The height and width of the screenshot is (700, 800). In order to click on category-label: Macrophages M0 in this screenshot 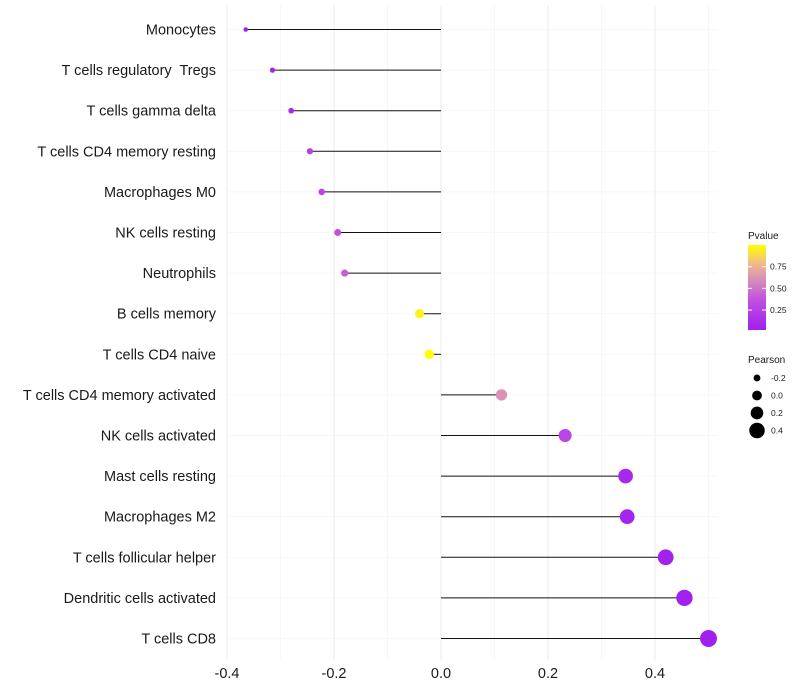, I will do `click(160, 193)`.